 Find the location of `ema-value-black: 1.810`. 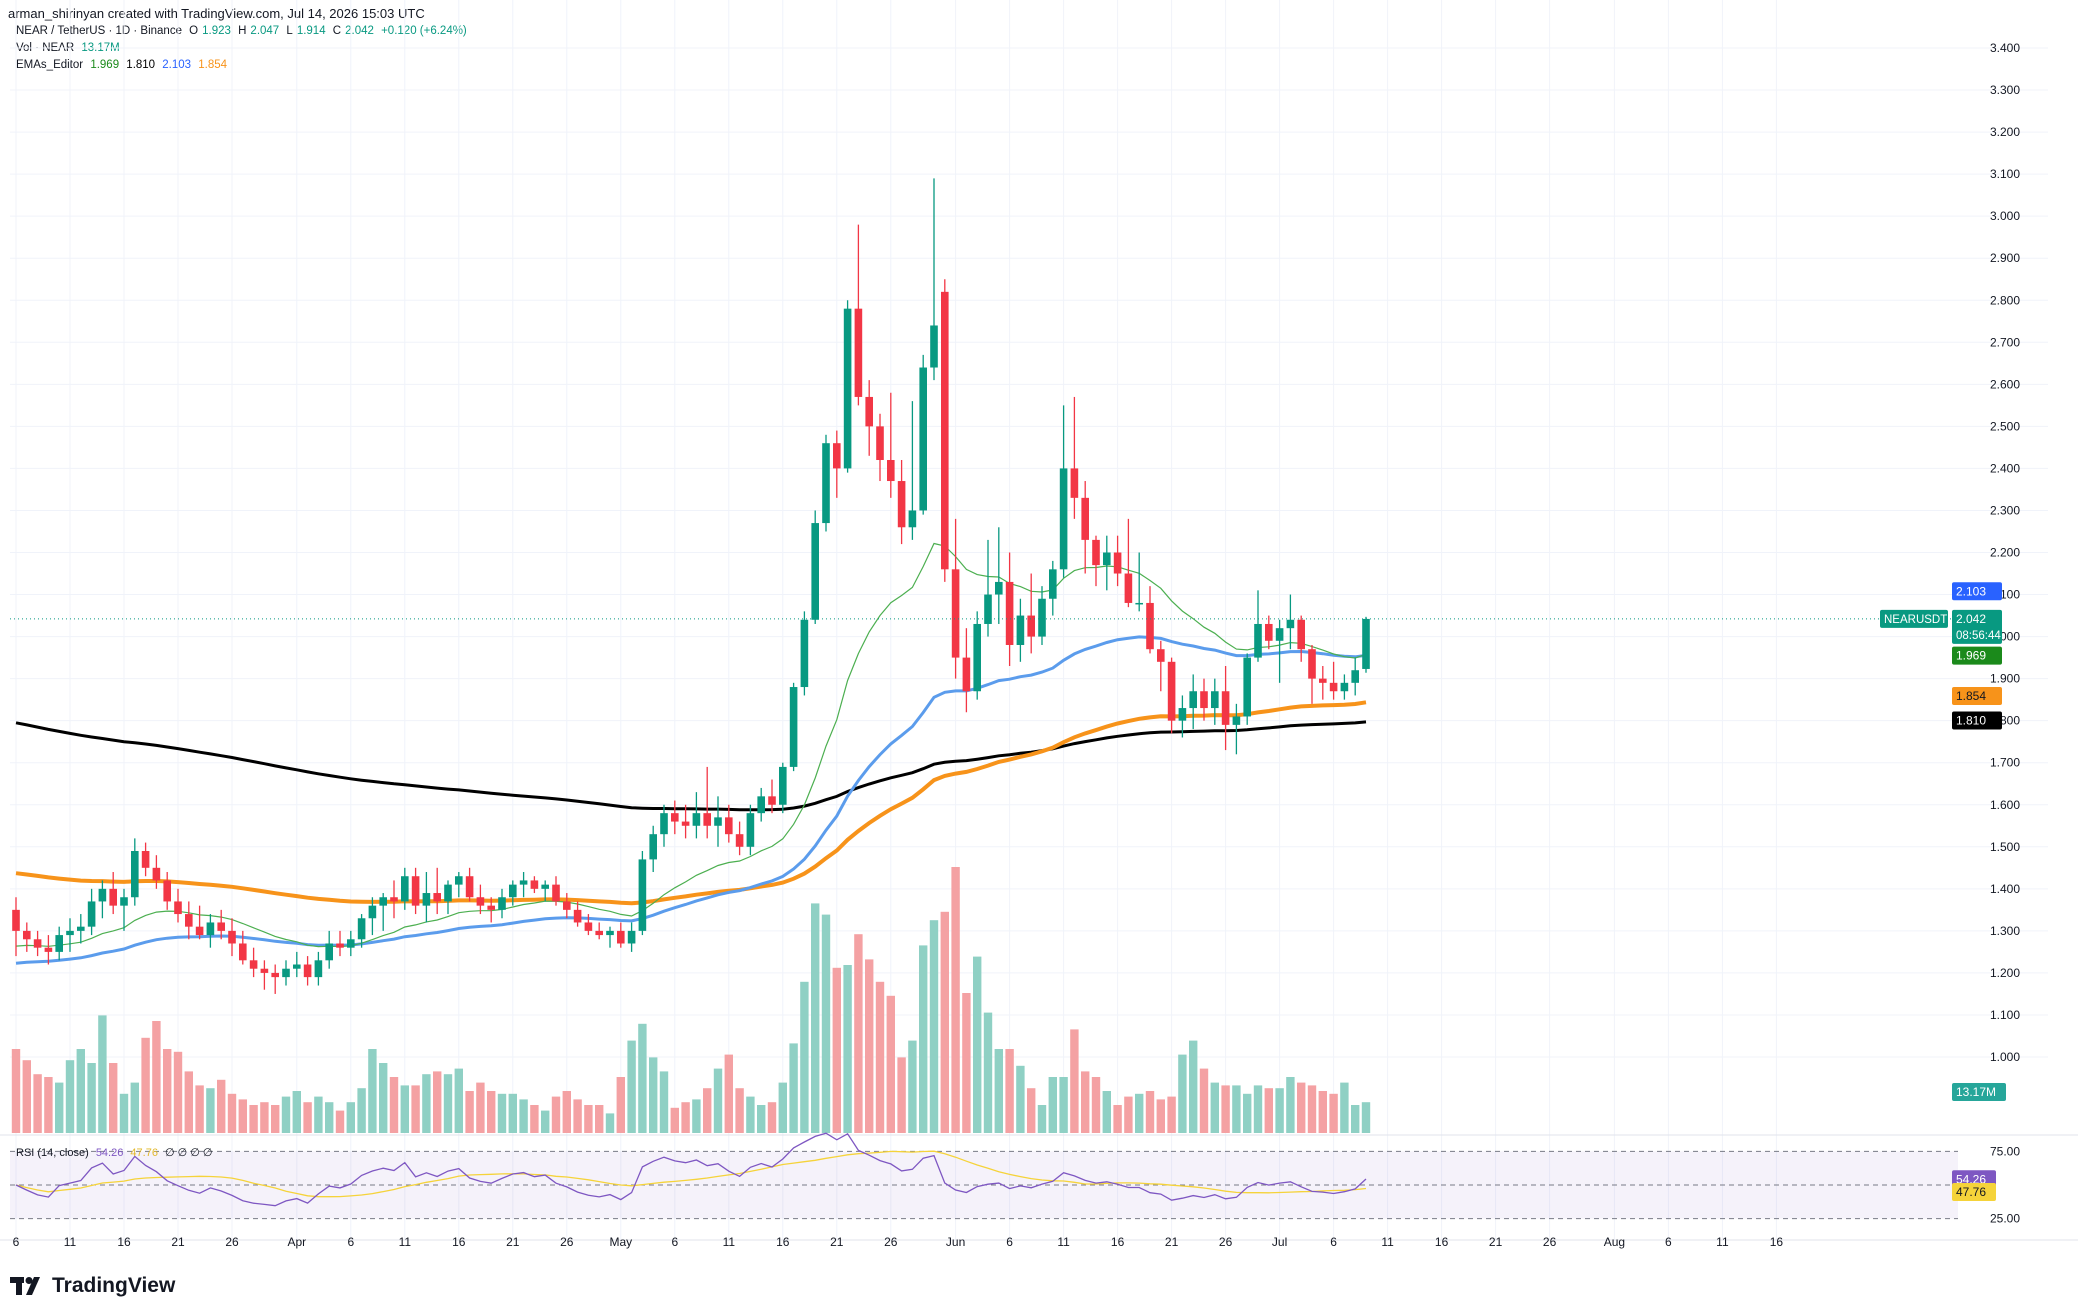

ema-value-black: 1.810 is located at coordinates (141, 65).